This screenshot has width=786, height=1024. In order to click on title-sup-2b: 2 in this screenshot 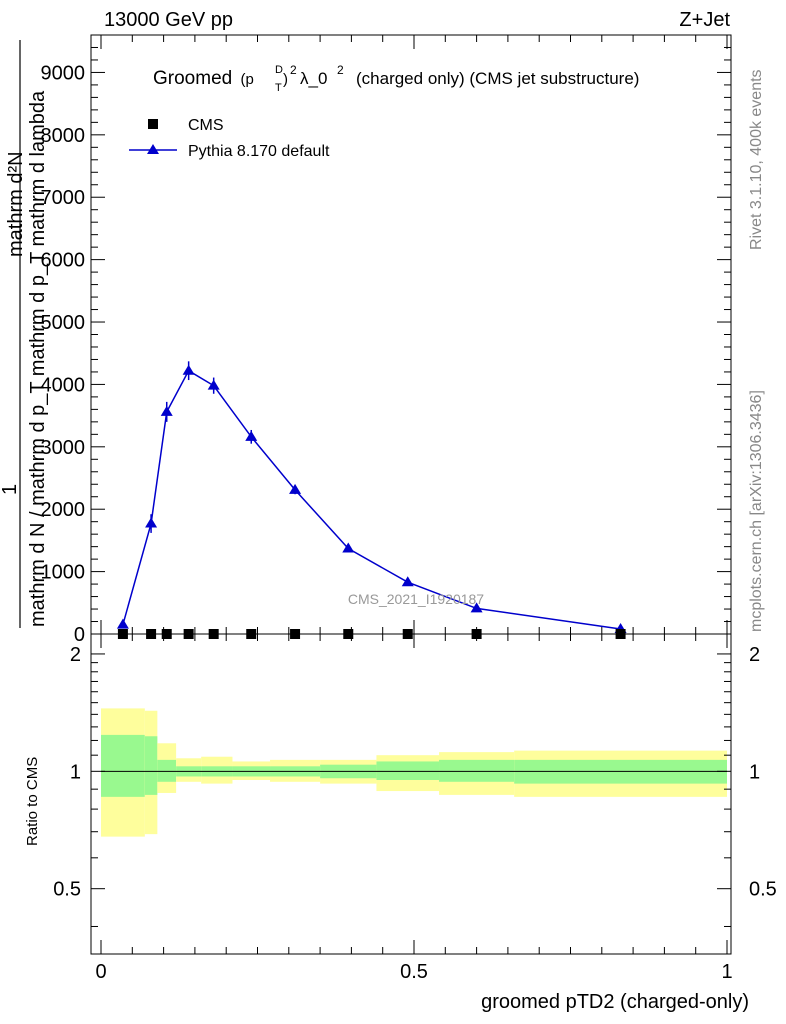, I will do `click(340, 70)`.